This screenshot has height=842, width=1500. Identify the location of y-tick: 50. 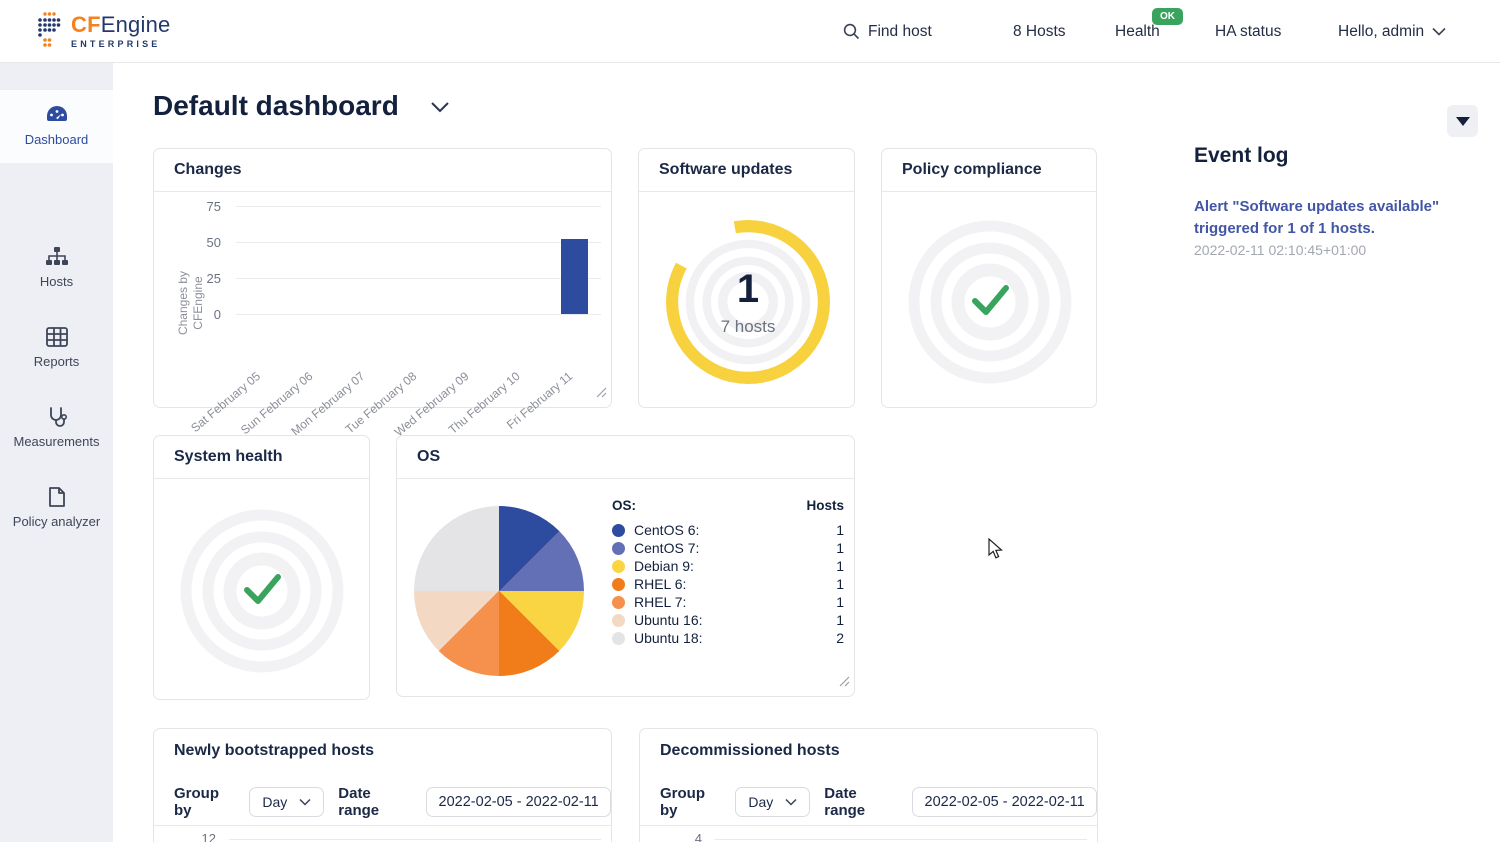
(213, 242).